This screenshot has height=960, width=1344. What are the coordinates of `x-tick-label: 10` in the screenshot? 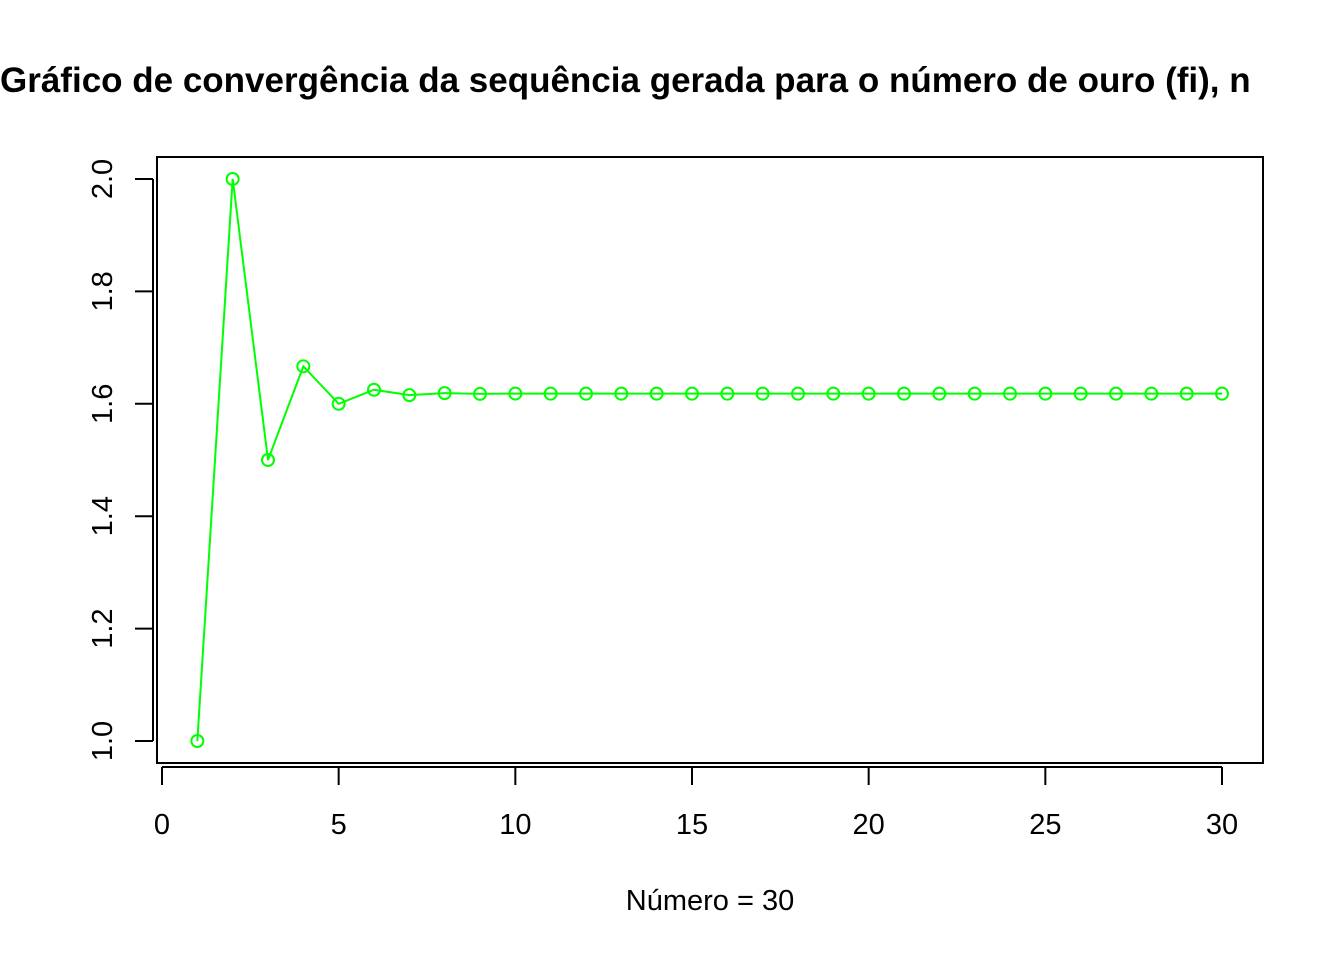 It's located at (515, 825).